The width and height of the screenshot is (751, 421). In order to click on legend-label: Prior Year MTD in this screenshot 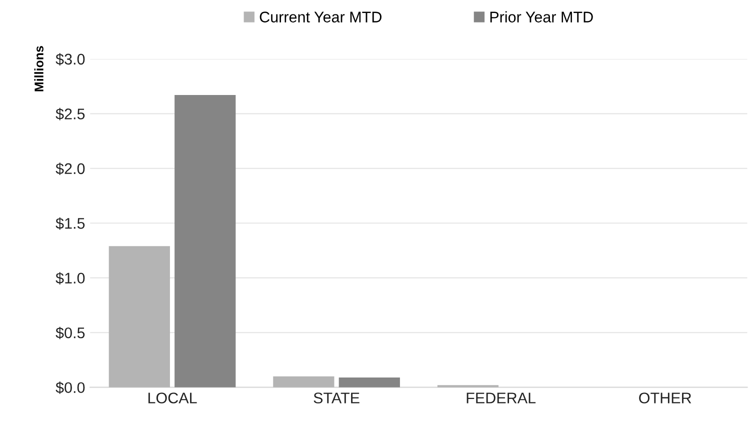, I will do `click(541, 16)`.